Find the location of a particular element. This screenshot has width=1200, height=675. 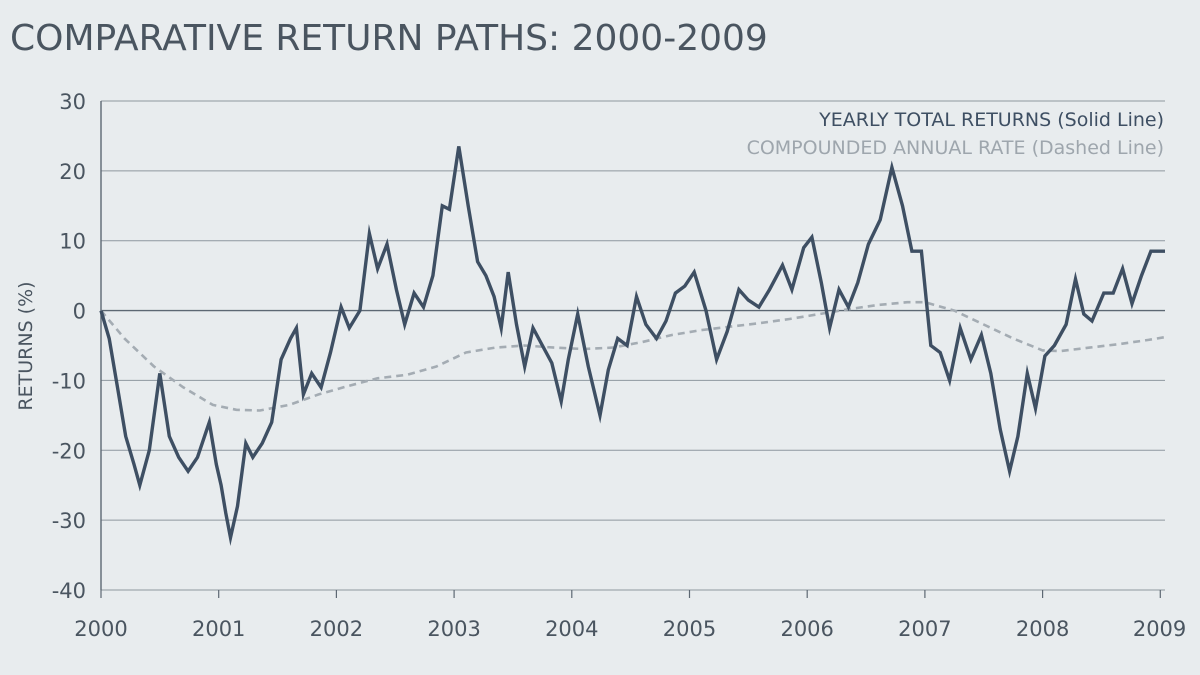

x-tick-label: 2002 is located at coordinates (336, 629).